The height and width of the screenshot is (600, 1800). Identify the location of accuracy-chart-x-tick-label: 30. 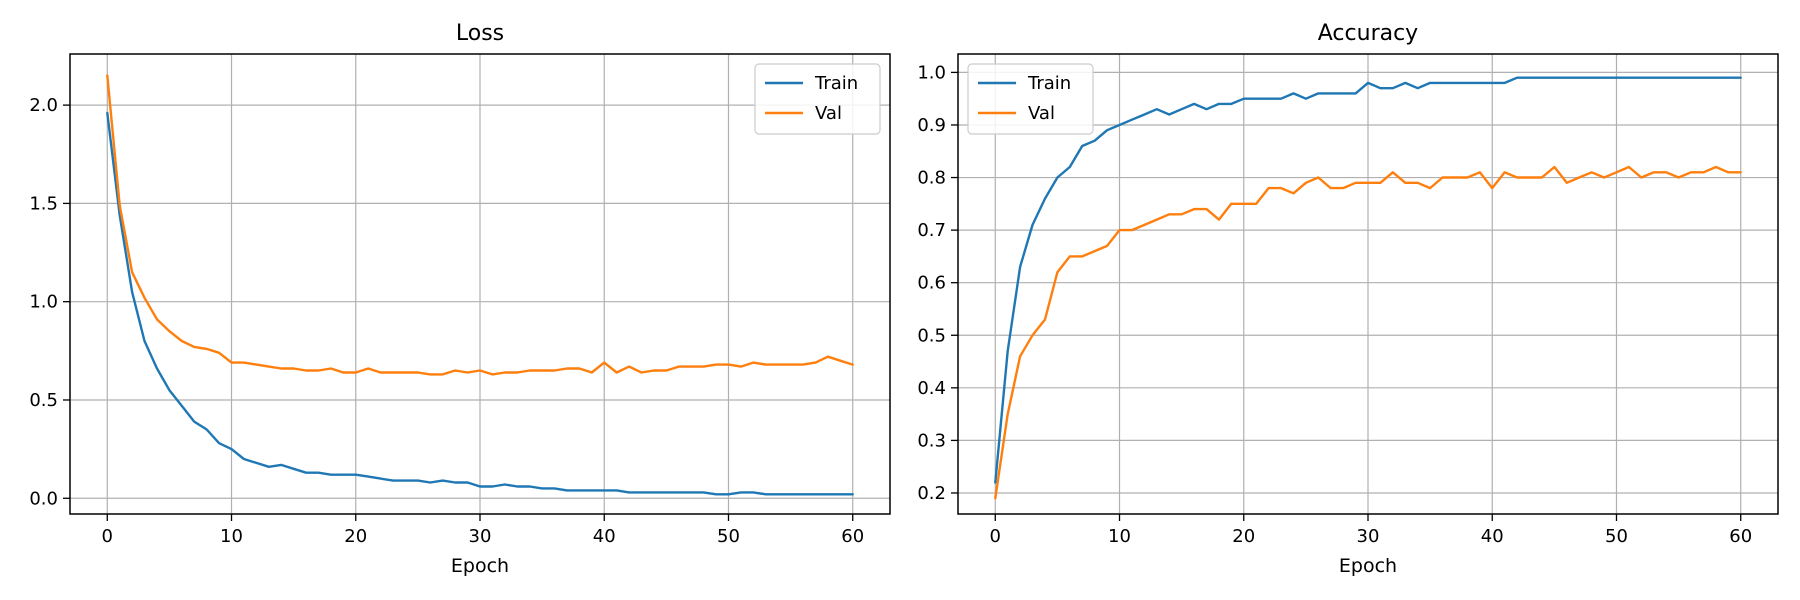
(1368, 536).